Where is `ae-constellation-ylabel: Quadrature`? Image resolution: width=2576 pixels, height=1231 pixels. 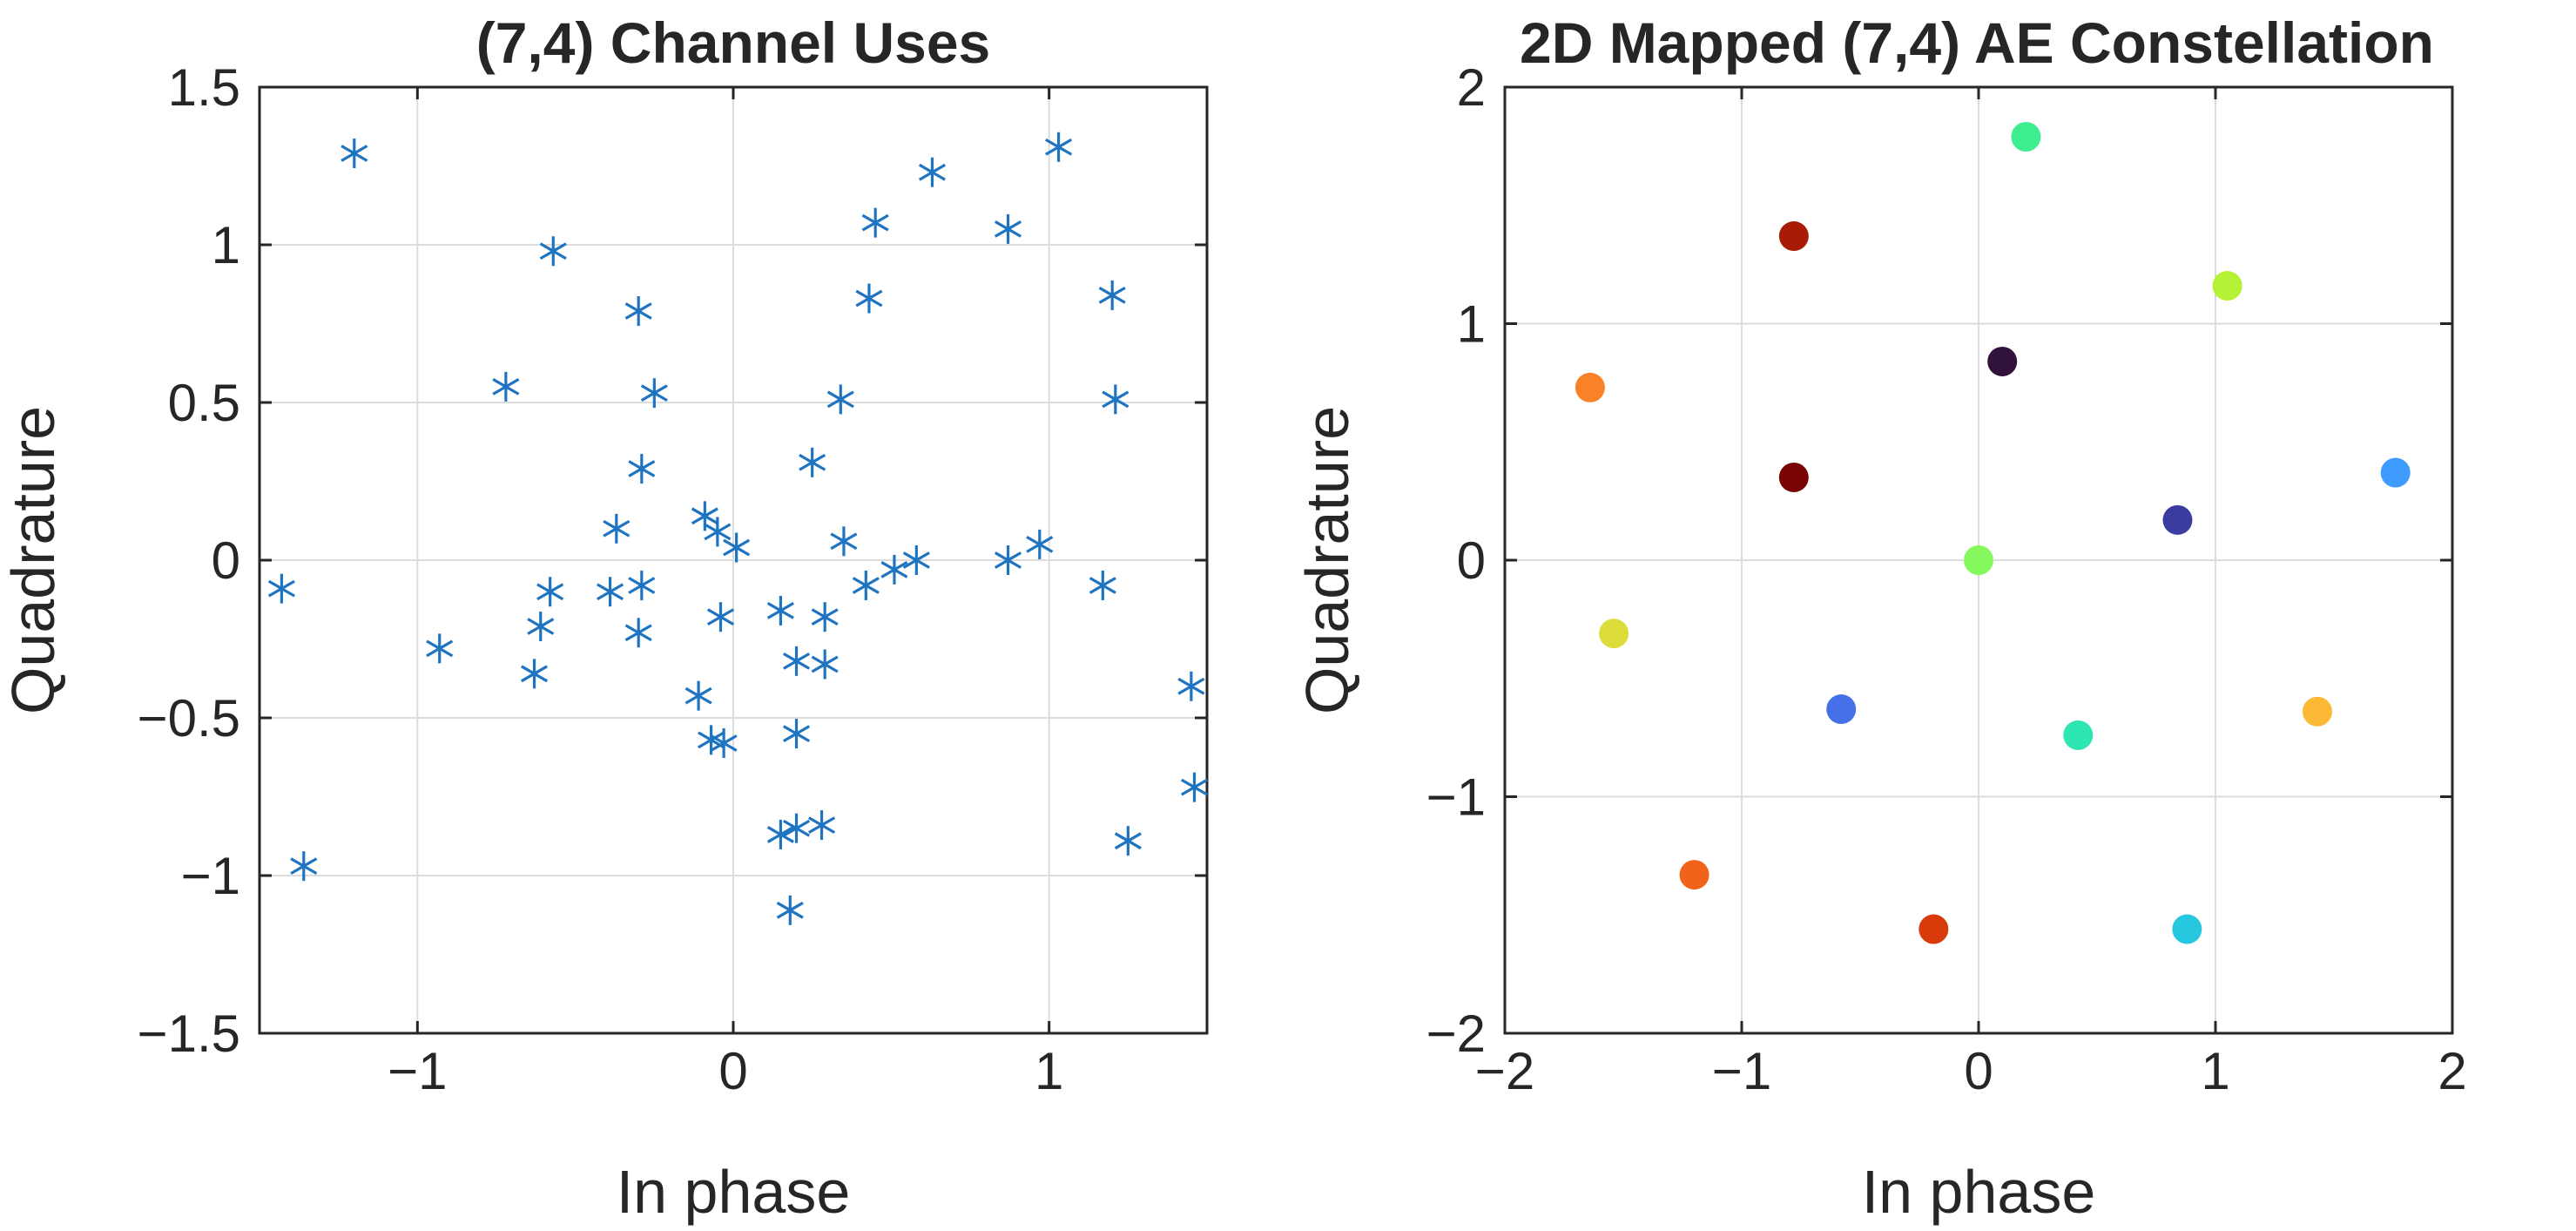
ae-constellation-ylabel: Quadrature is located at coordinates (1327, 560).